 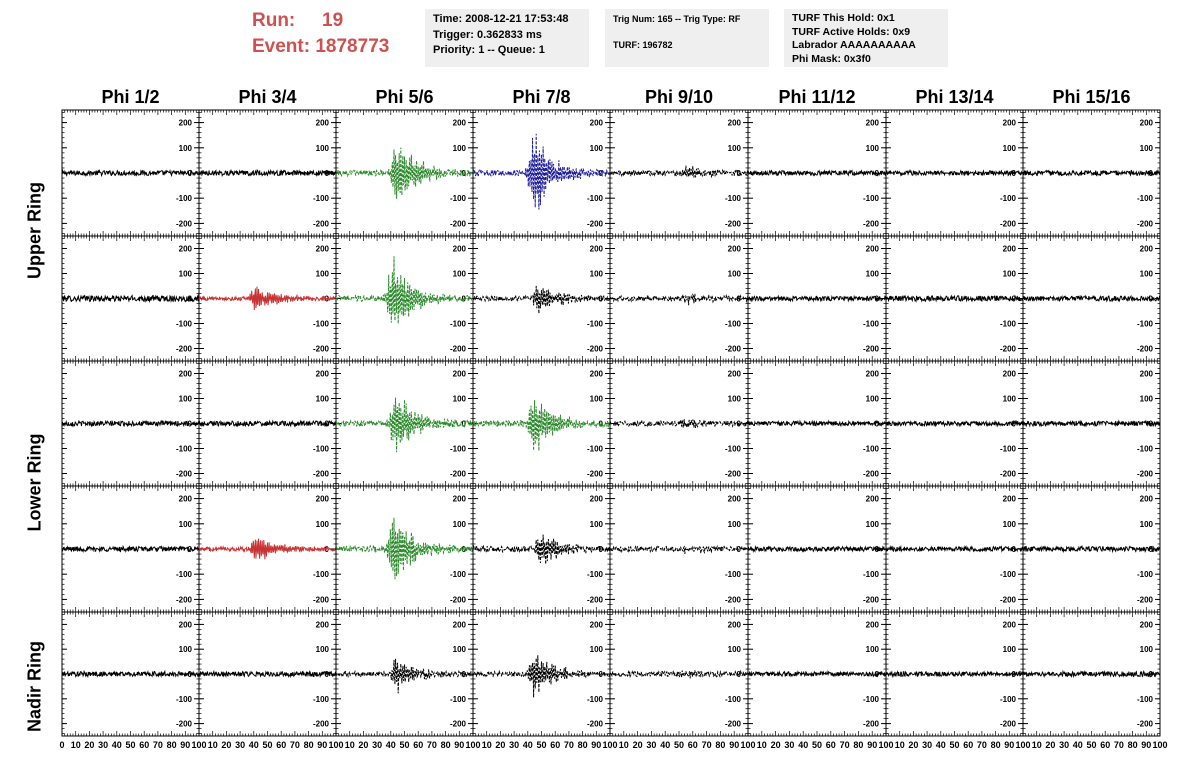 I want to click on panel-r3-c7: 200 100 0 -100 -200, so click(x=954, y=423).